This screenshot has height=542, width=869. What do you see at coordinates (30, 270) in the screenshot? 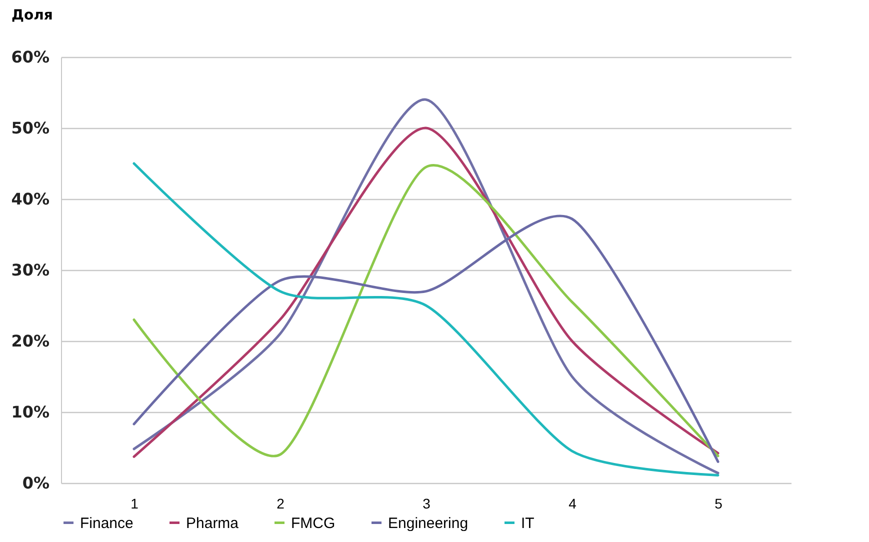
I see `y-tick-label: 30%` at bounding box center [30, 270].